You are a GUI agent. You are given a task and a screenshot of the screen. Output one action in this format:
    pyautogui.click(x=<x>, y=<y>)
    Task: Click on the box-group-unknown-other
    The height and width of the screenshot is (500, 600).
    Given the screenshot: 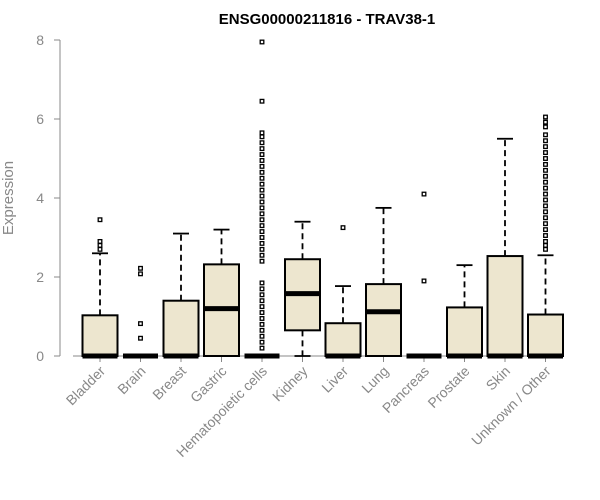 What is the action you would take?
    pyautogui.click(x=545, y=236)
    